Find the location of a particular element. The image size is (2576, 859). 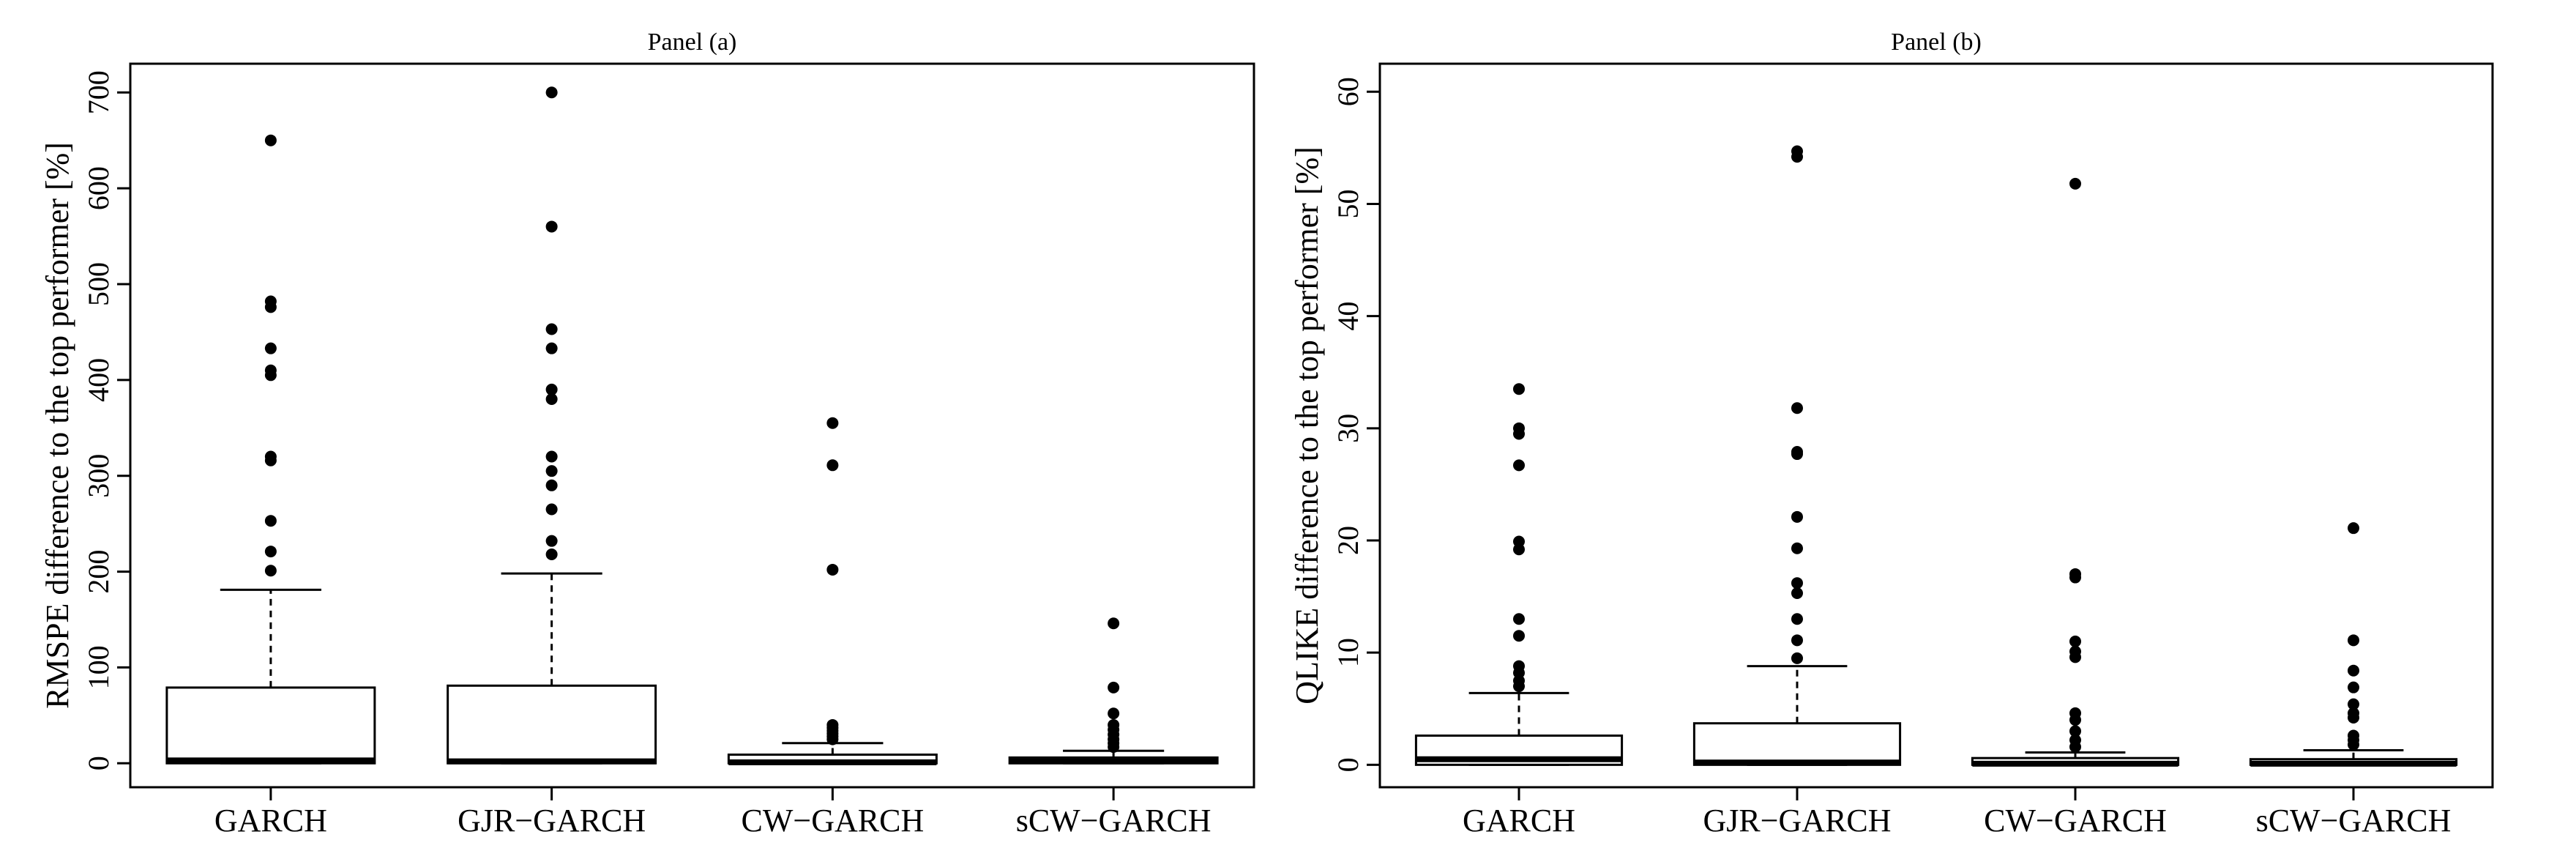

y-tick-label: 200 is located at coordinates (98, 572).